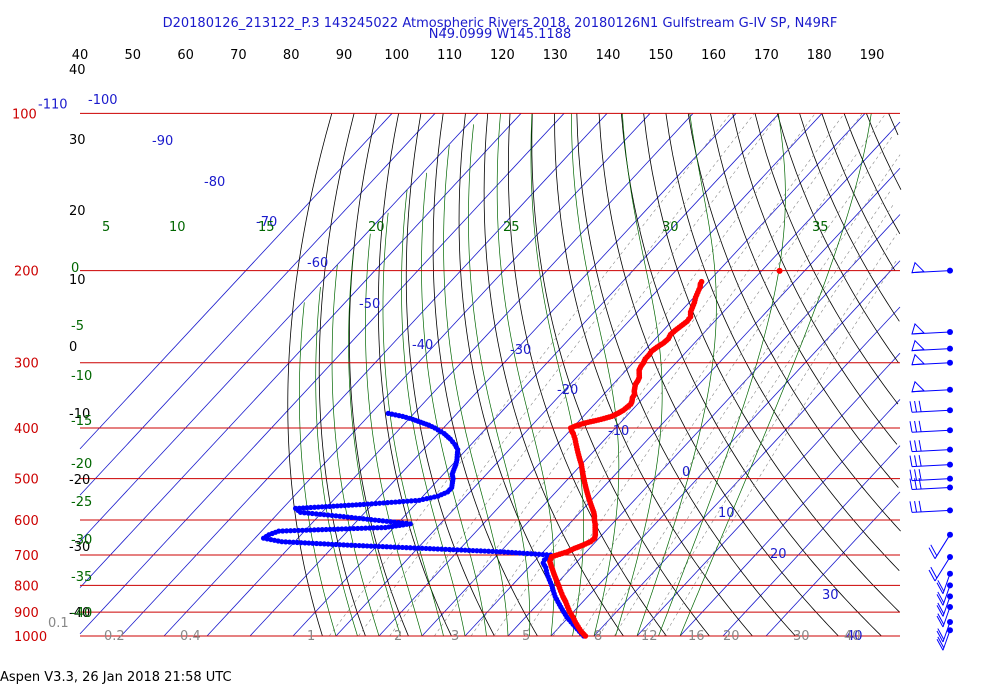 Image resolution: width=1000 pixels, height=700 pixels. I want to click on mixing-ratio-label: 3, so click(455, 636).